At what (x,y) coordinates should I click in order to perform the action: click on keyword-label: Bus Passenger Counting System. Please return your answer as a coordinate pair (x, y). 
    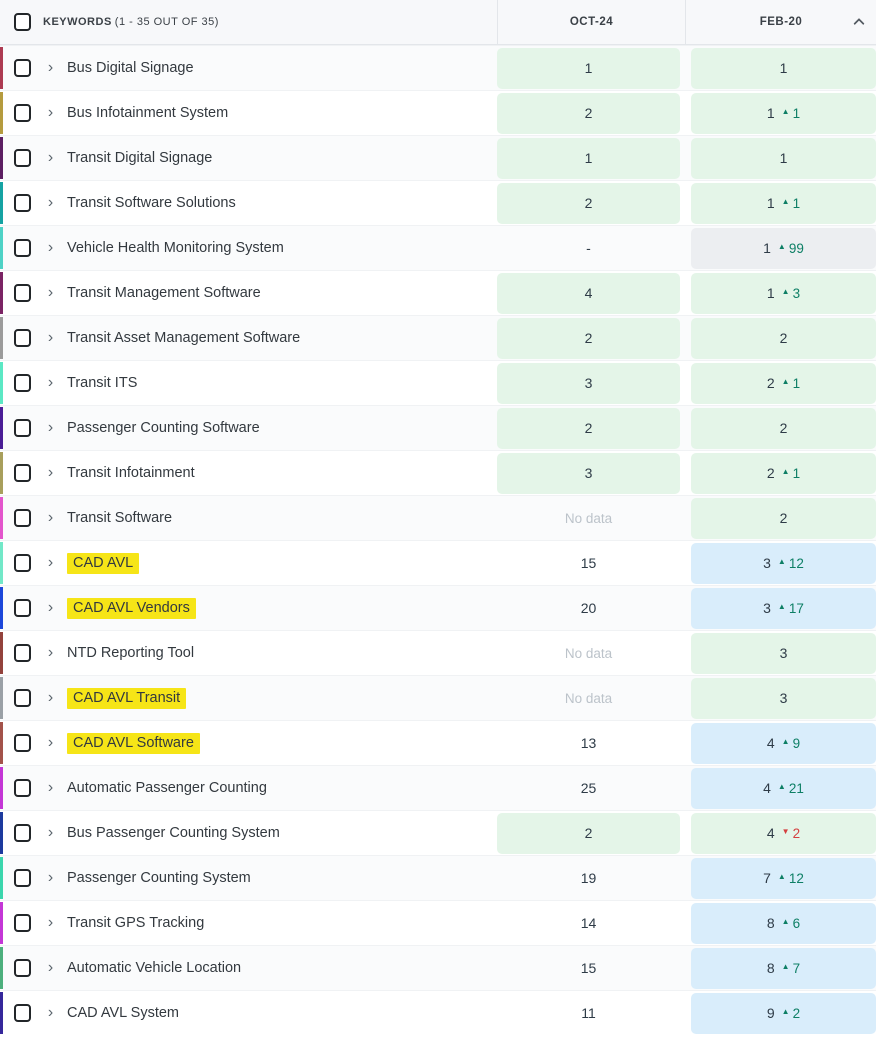
    Looking at the image, I should click on (173, 833).